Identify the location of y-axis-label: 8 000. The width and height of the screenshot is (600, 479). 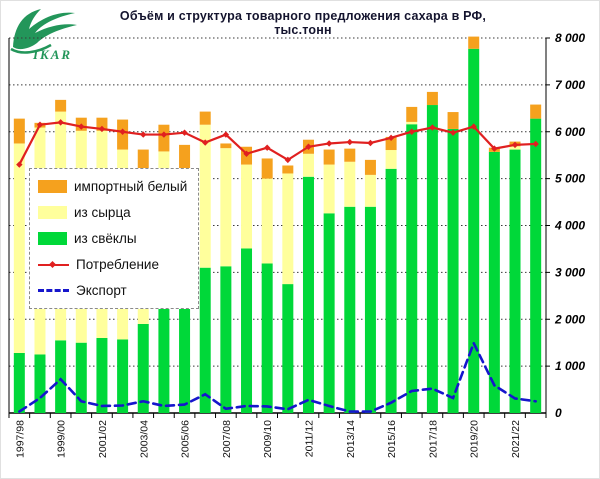
(570, 38).